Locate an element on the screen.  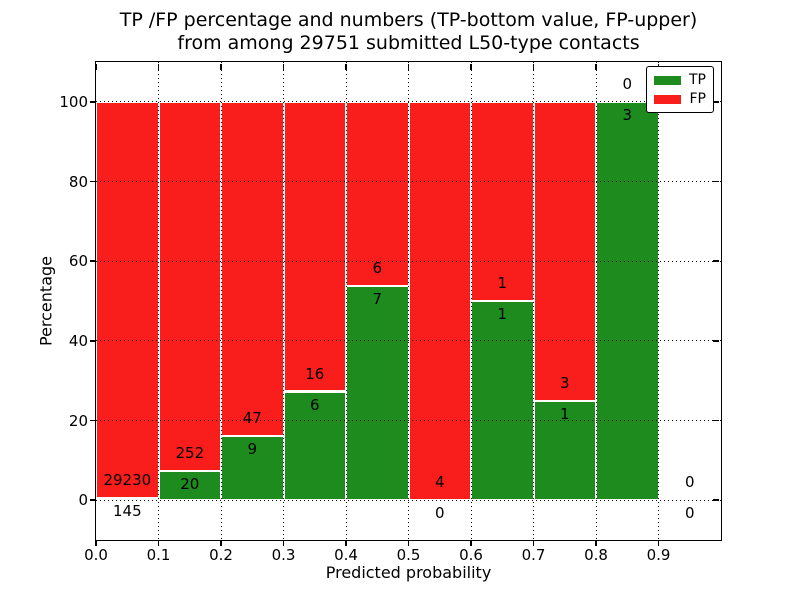
x-tick-label: 0.3 is located at coordinates (283, 555).